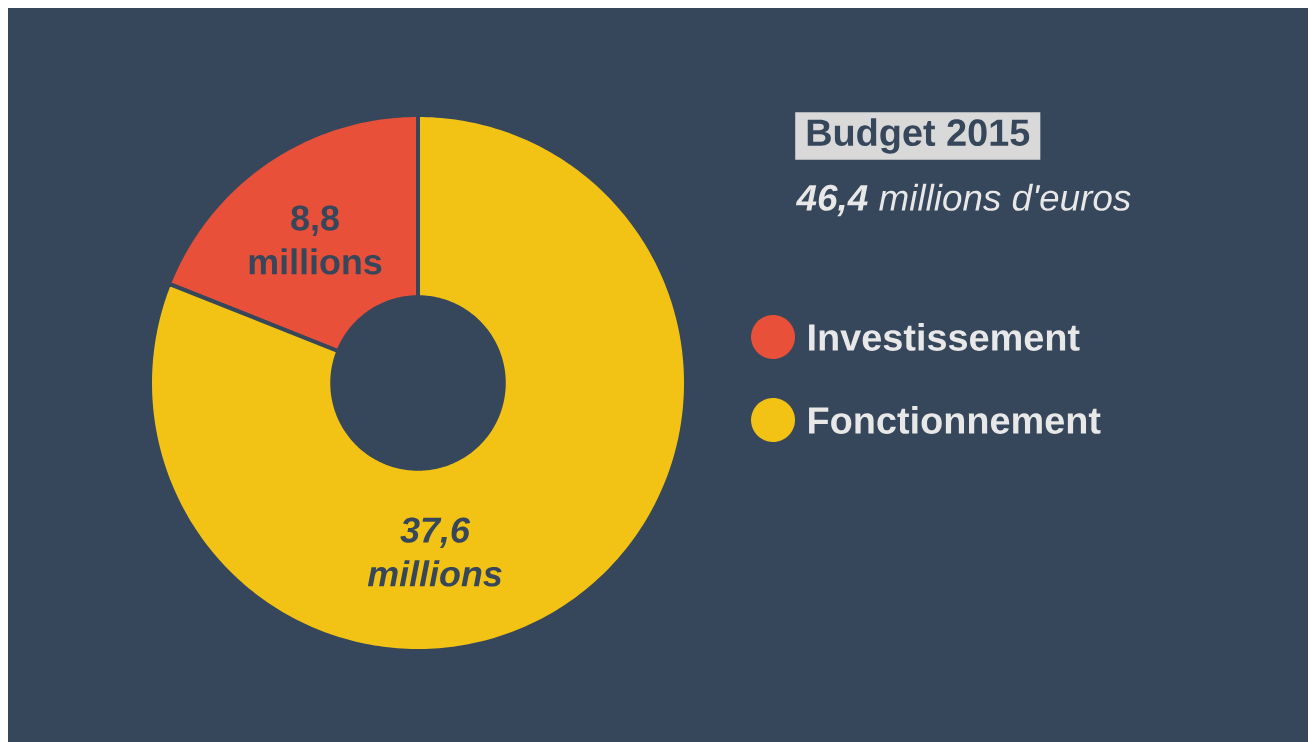  I want to click on text: 46,4 millions d'euros, so click(963, 200).